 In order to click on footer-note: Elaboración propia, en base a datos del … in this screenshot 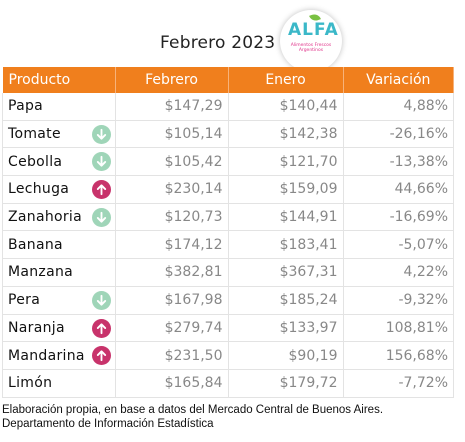, I will do `click(192, 417)`.